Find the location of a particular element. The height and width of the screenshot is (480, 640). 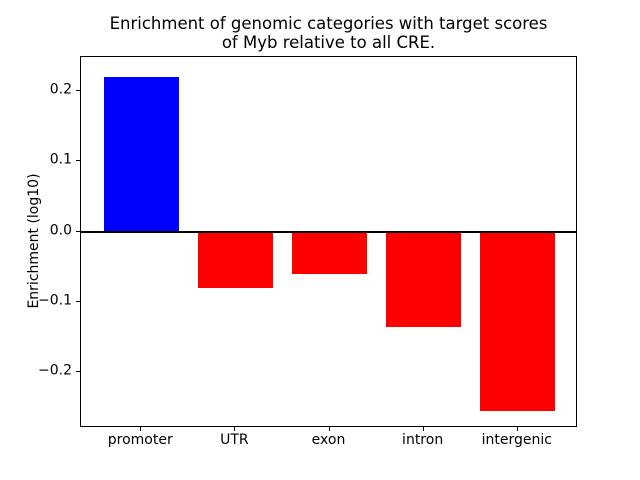

x-tick-mark-UTR is located at coordinates (235, 429).